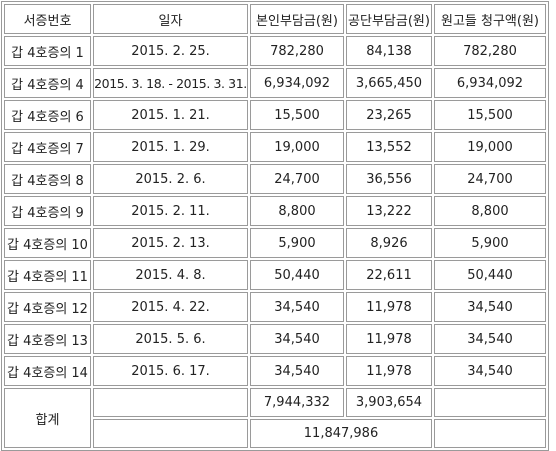  What do you see at coordinates (389, 51) in the screenshot?
I see `cell-corporation-pay: 84,138` at bounding box center [389, 51].